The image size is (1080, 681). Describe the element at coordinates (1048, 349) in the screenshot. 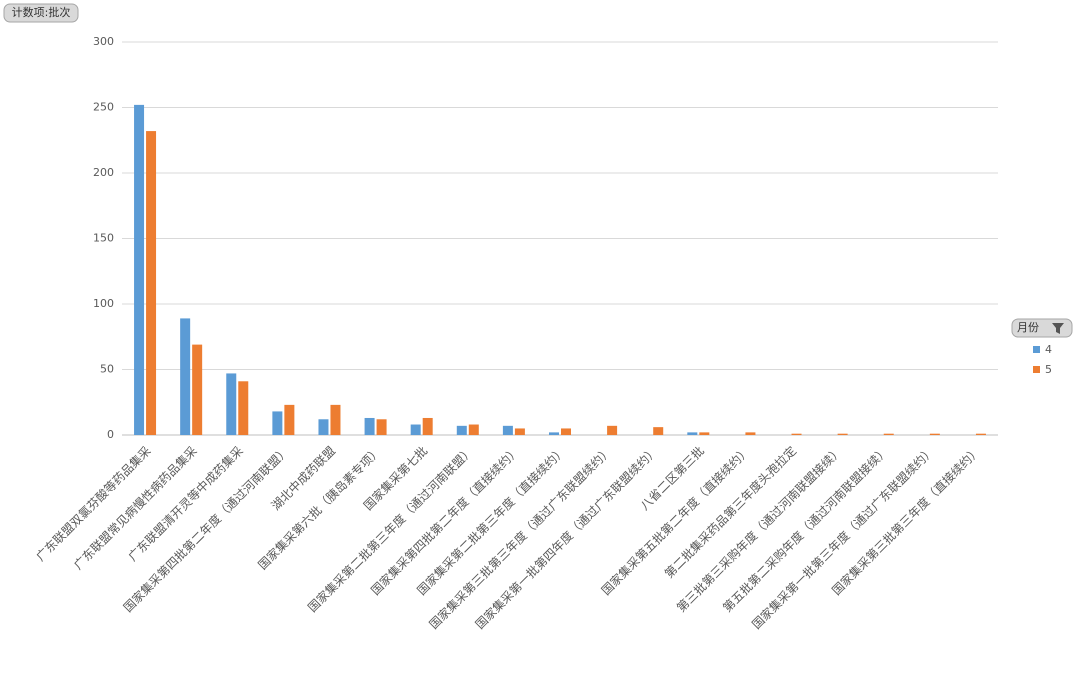

I see `legend-label: 4` at that location.